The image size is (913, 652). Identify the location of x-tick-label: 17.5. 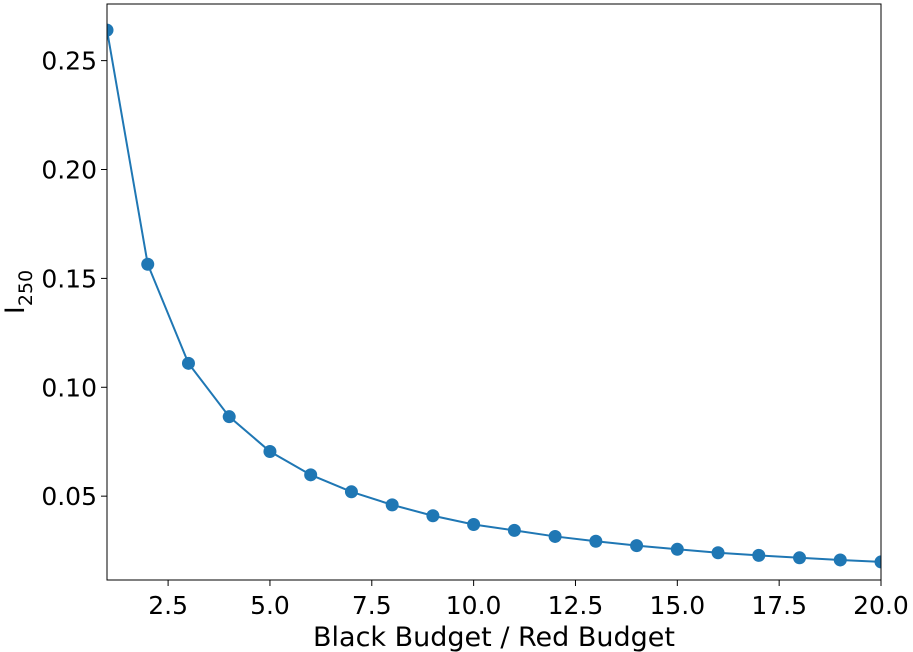
(779, 605).